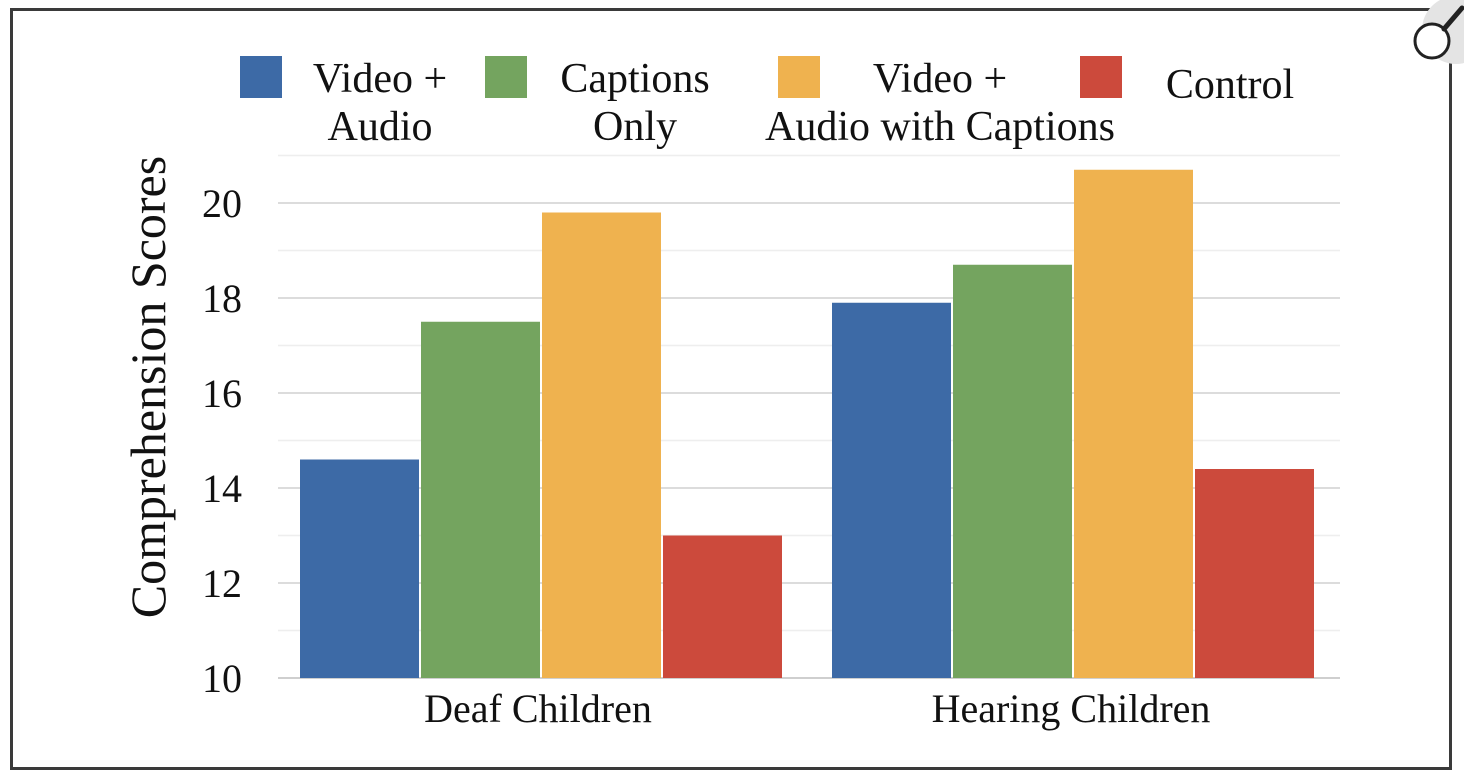 This screenshot has width=1464, height=779. Describe the element at coordinates (222, 298) in the screenshot. I see `y-tick-label: 18` at that location.